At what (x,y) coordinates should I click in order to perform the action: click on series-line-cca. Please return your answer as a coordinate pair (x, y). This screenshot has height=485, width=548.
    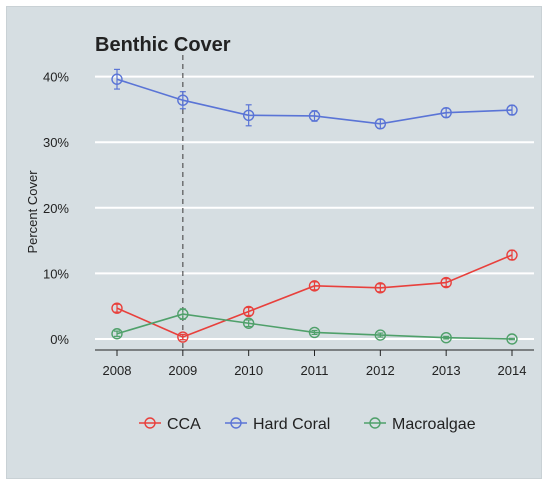
    Looking at the image, I should click on (314, 296).